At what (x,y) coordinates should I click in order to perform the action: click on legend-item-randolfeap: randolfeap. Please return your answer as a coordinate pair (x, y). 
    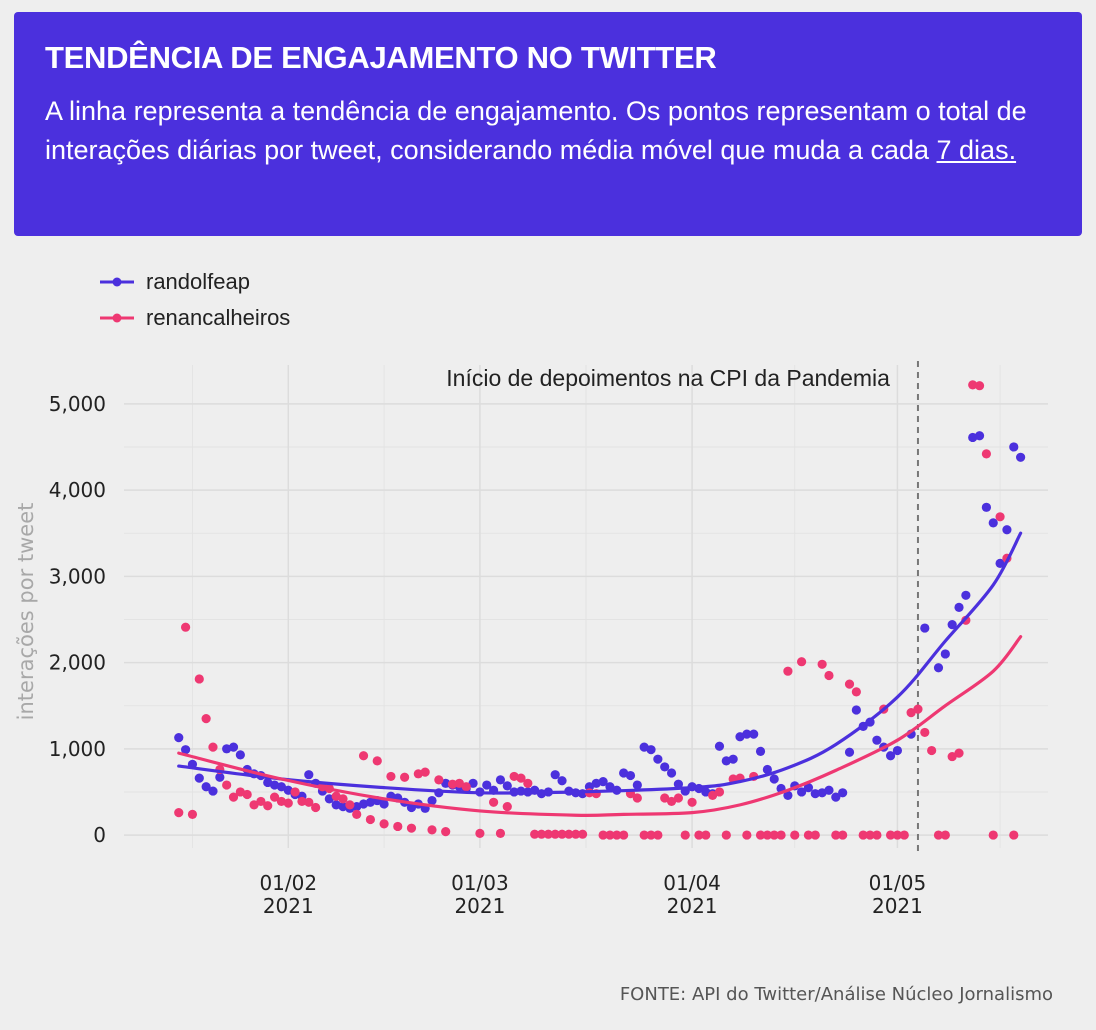
    Looking at the image, I should click on (195, 282).